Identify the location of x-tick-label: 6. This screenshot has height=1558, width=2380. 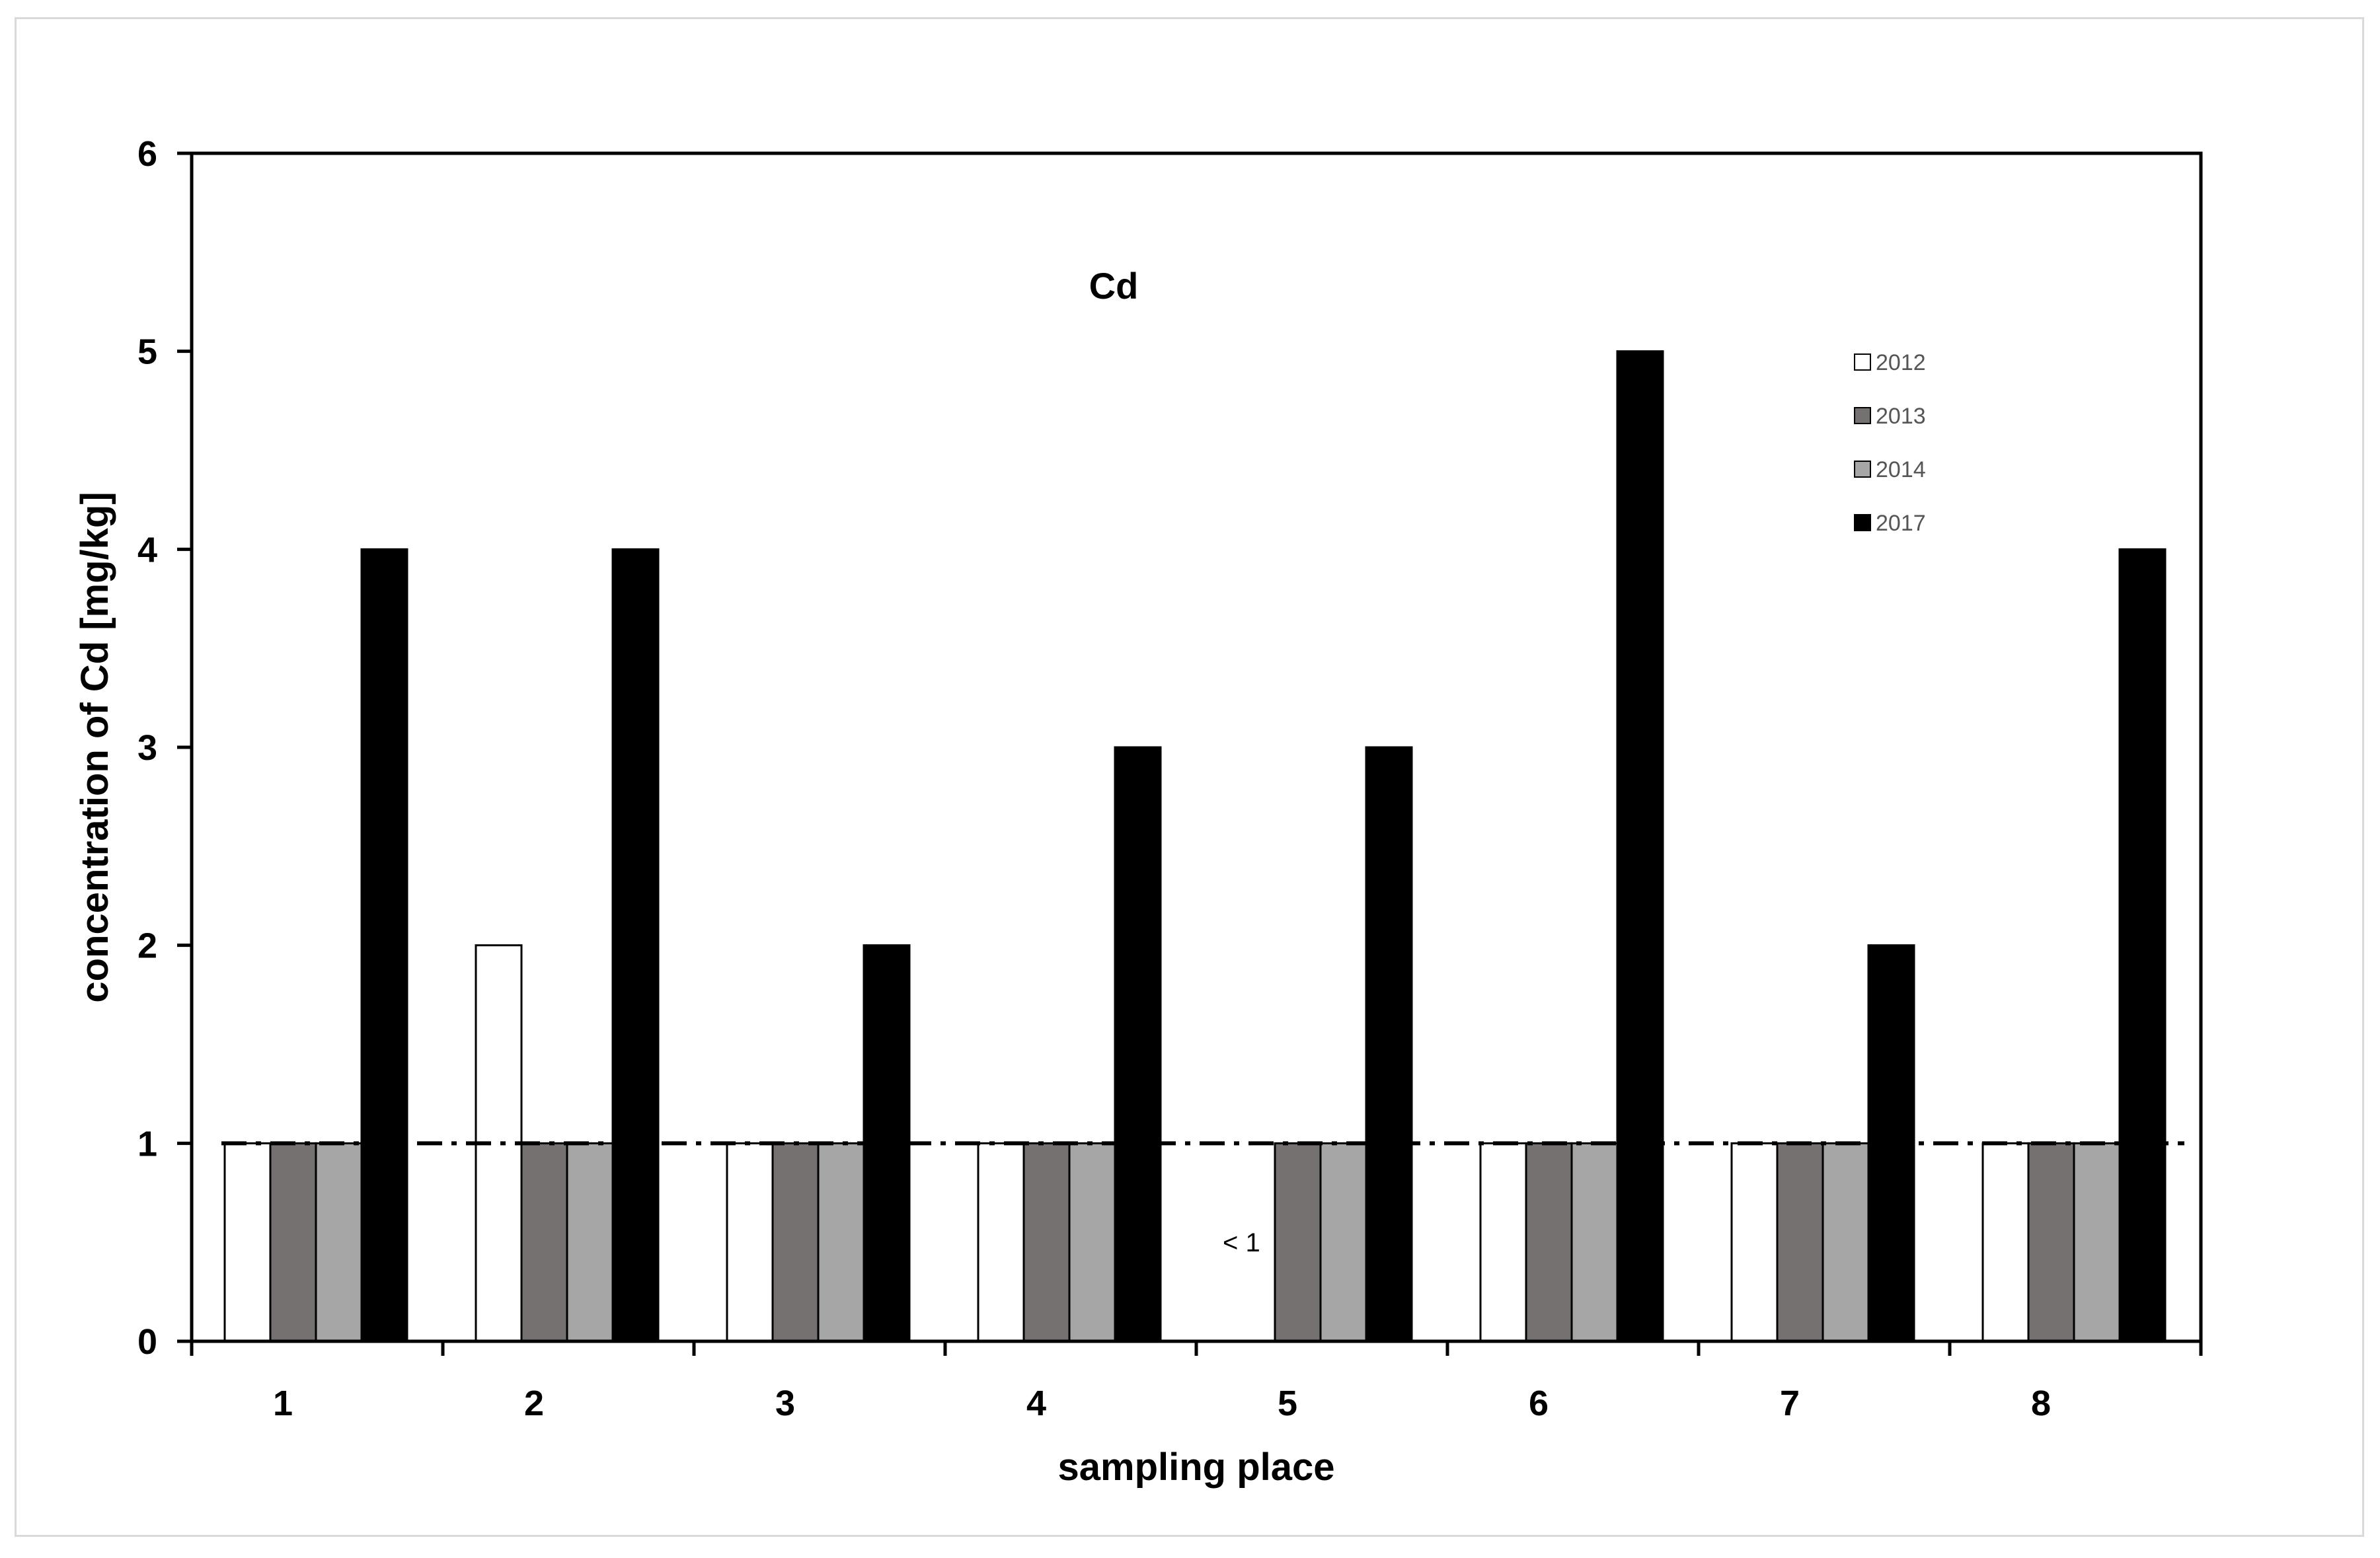
(1539, 1403).